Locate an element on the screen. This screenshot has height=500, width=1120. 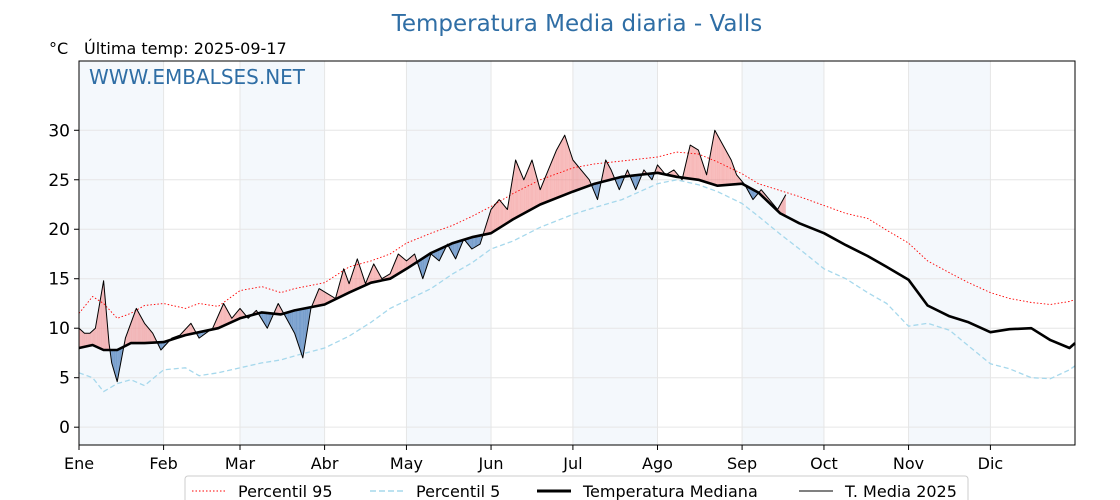
legend-label-median: Temperatura Mediana is located at coordinates (670, 491).